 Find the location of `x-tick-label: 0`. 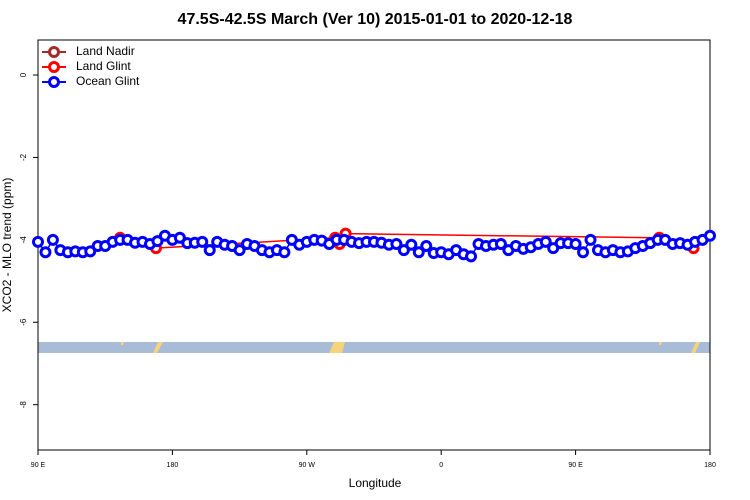

x-tick-label: 0 is located at coordinates (441, 465).